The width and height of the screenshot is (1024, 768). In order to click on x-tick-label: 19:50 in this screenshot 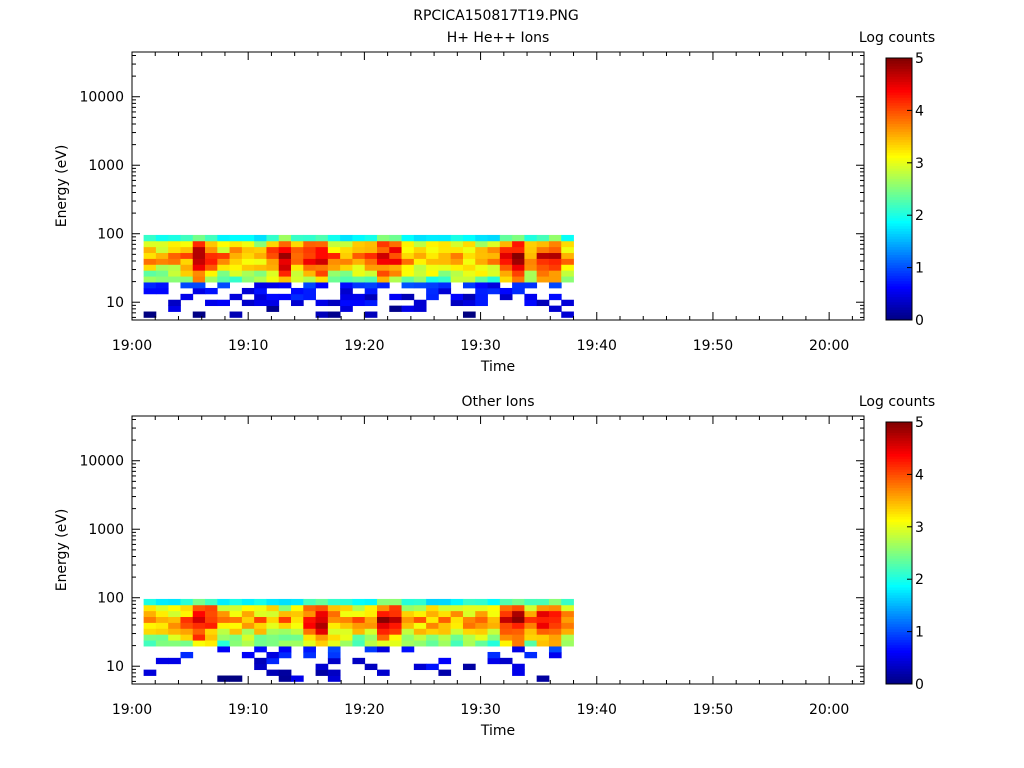, I will do `click(713, 346)`.